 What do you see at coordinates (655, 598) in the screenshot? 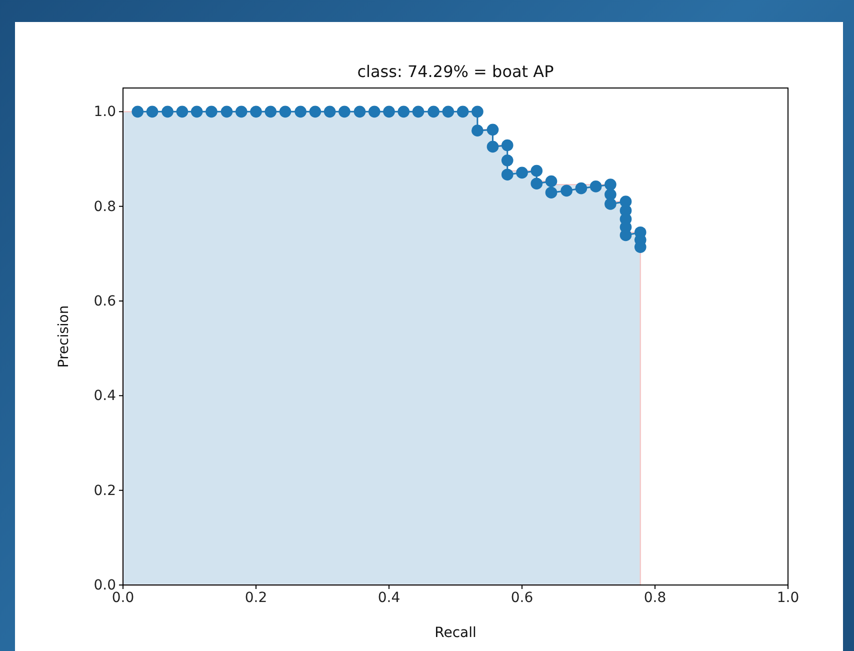
I see `x-tick-label: 0.8` at bounding box center [655, 598].